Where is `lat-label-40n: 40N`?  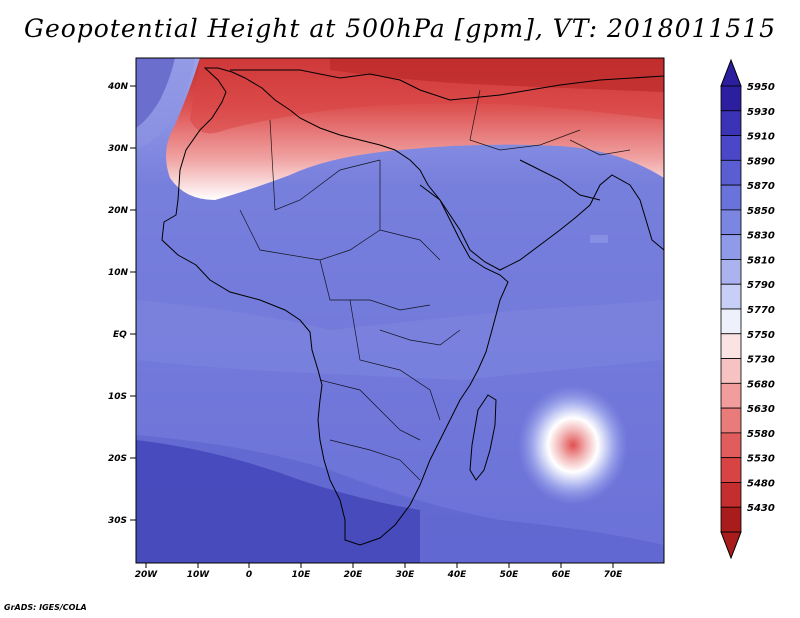
lat-label-40n: 40N is located at coordinates (118, 87).